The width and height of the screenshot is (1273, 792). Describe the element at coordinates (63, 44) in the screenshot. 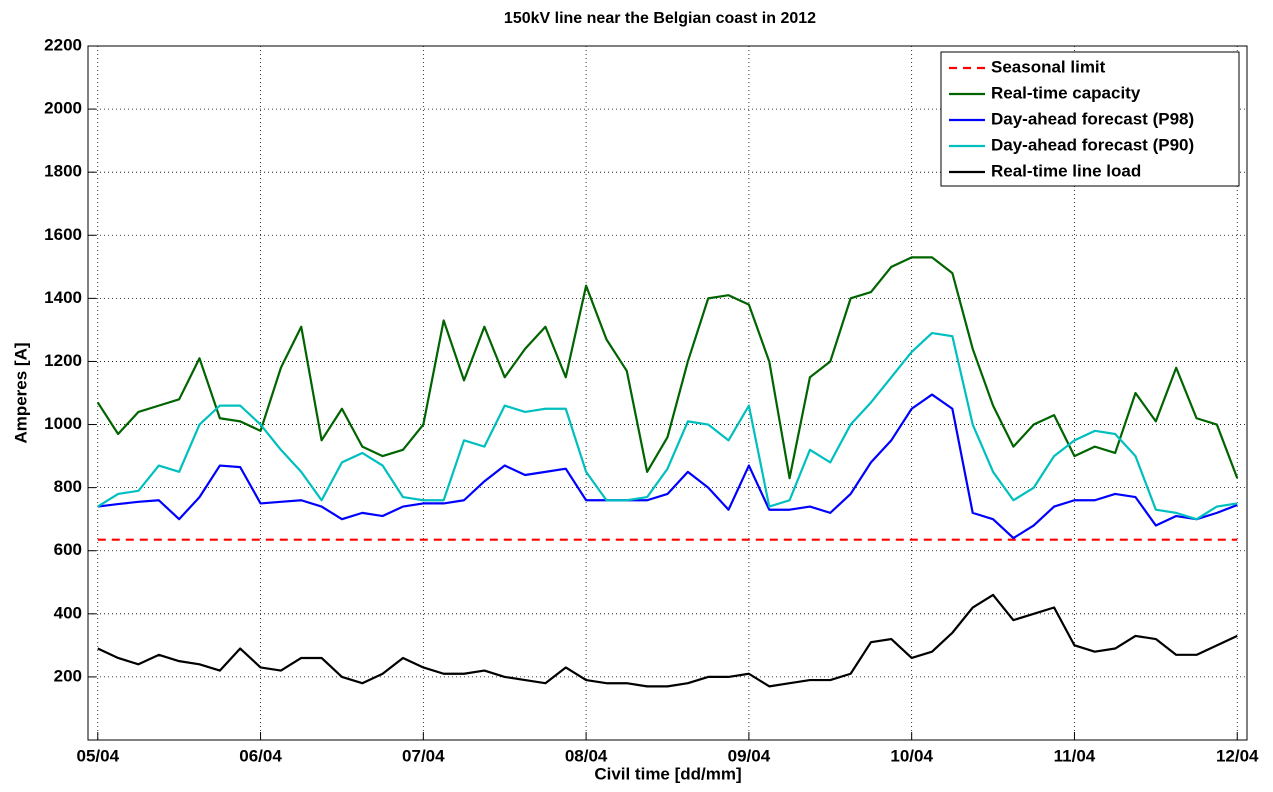

I see `y-tick-label: 2200` at that location.